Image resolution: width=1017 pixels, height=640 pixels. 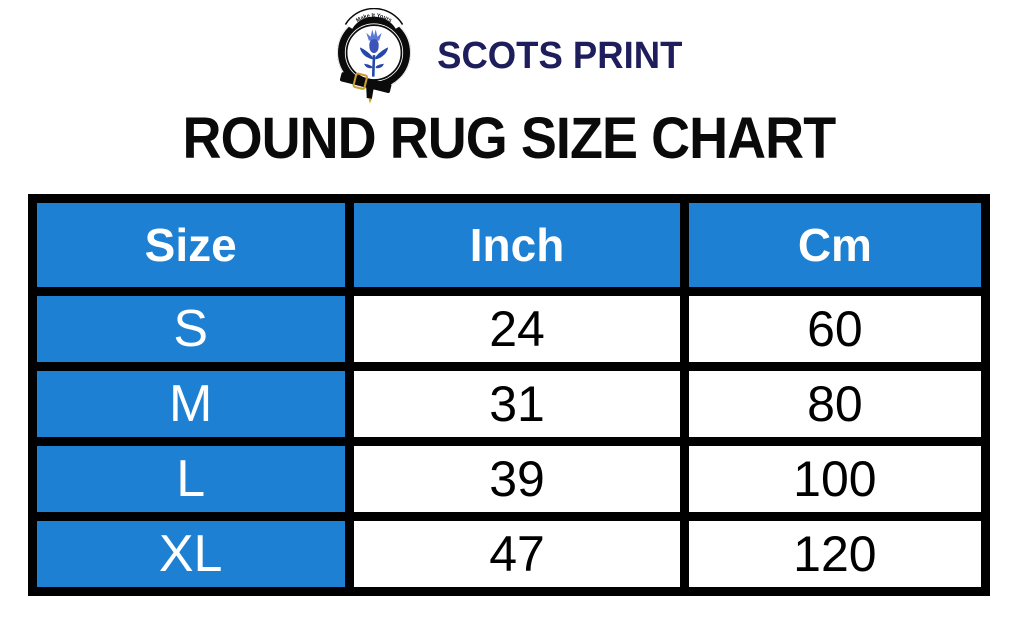 I want to click on size-cell: M, so click(x=190, y=404).